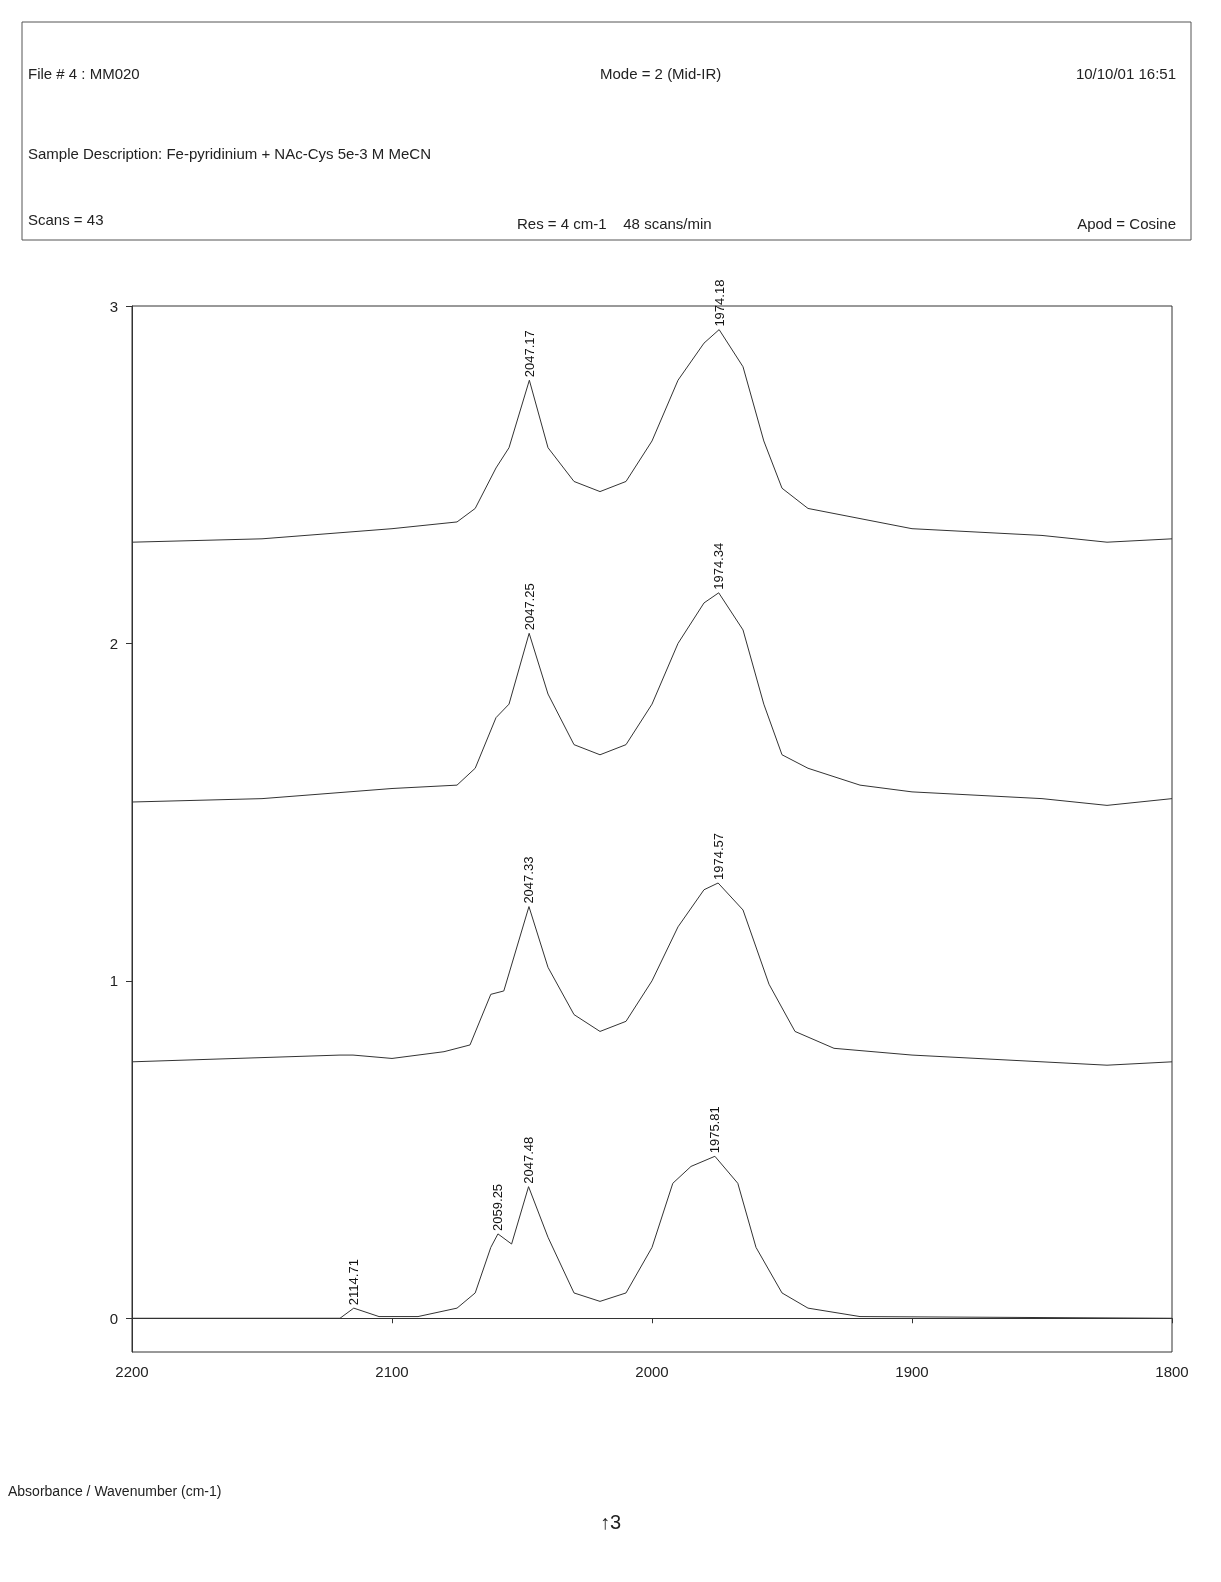 The height and width of the screenshot is (1582, 1221). What do you see at coordinates (113, 1318) in the screenshot?
I see `y-tick-label: 0` at bounding box center [113, 1318].